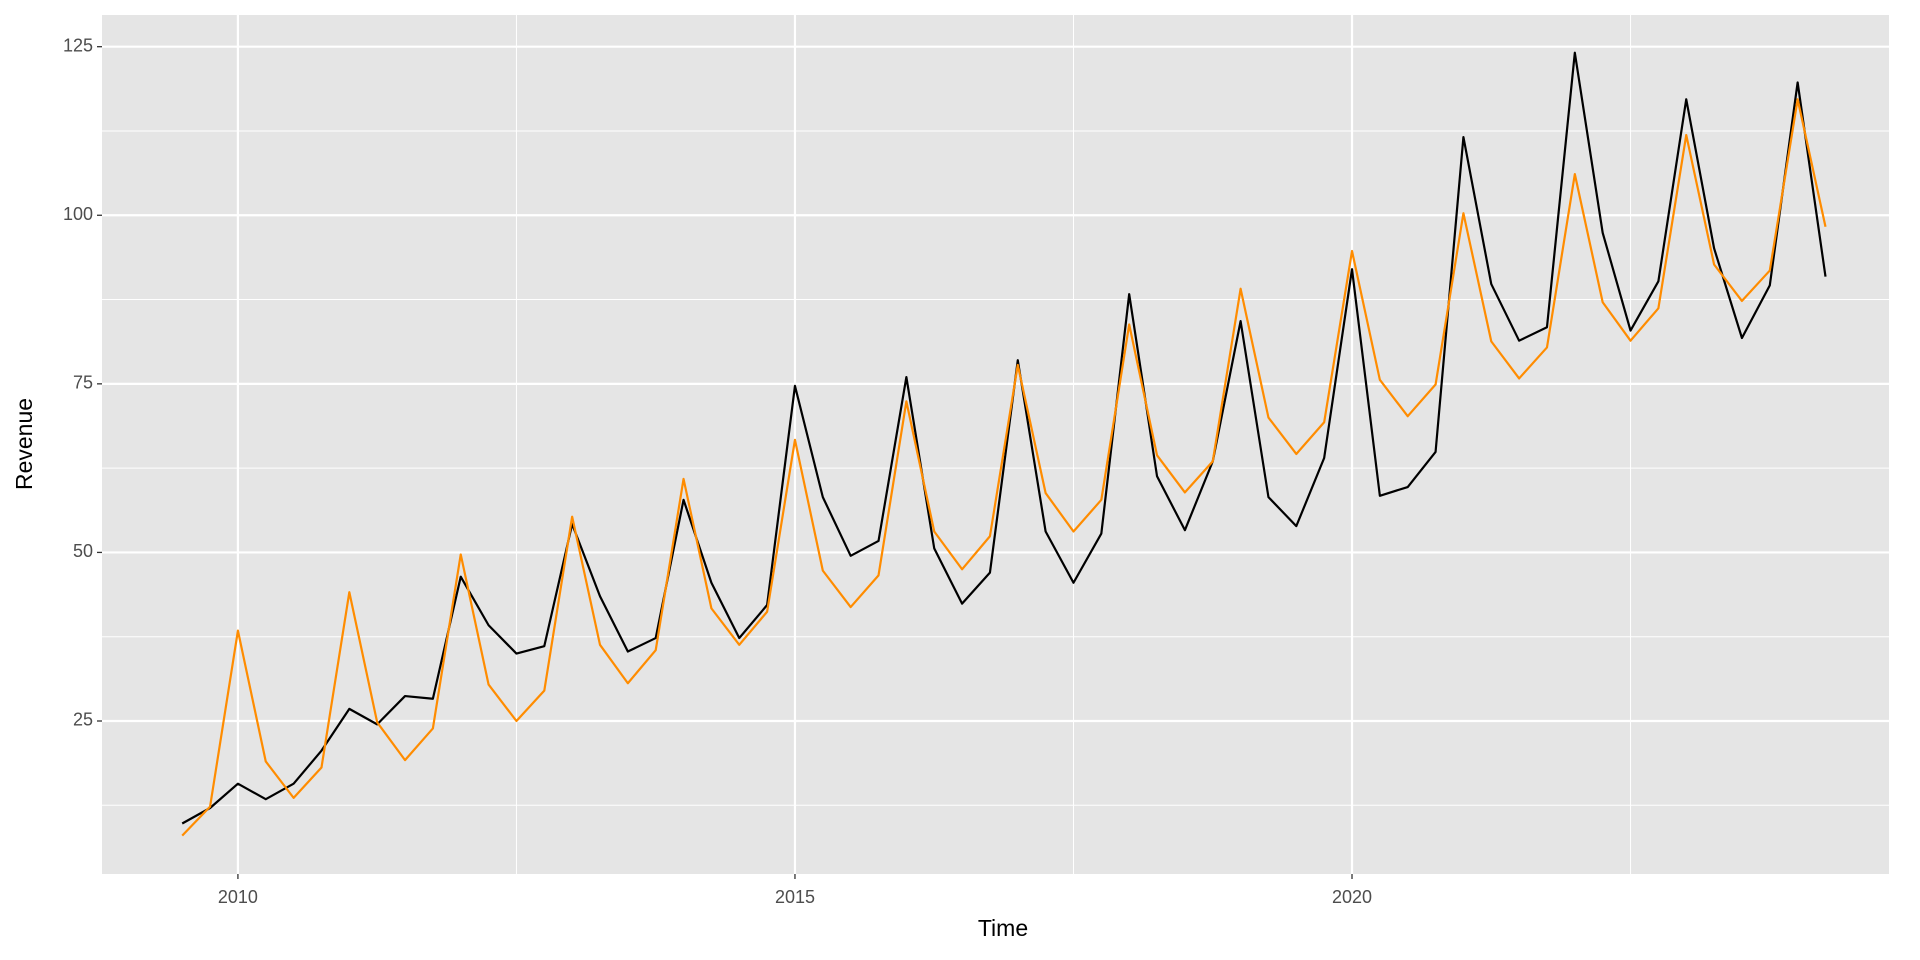 Image resolution: width=1920 pixels, height=960 pixels. I want to click on y-tick-label: 50, so click(83, 551).